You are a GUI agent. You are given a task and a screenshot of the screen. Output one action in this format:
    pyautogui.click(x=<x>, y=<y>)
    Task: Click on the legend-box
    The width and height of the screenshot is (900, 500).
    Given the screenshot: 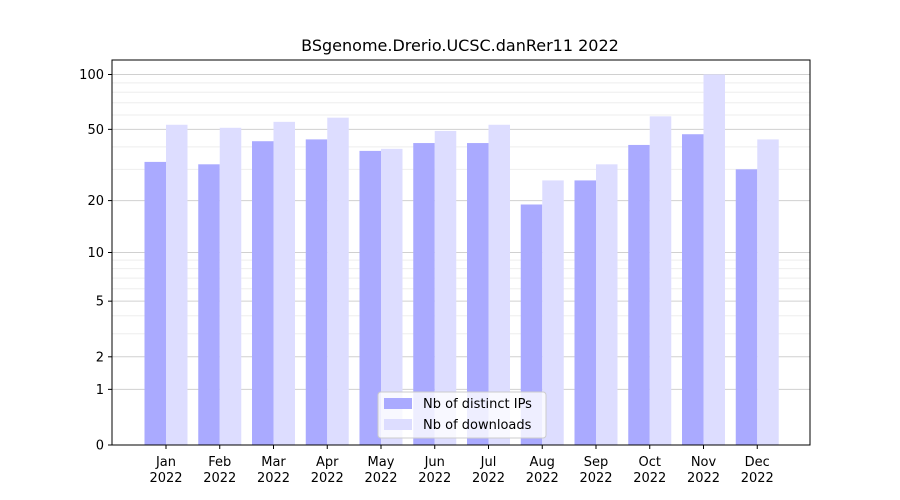 What is the action you would take?
    pyautogui.click(x=462, y=415)
    